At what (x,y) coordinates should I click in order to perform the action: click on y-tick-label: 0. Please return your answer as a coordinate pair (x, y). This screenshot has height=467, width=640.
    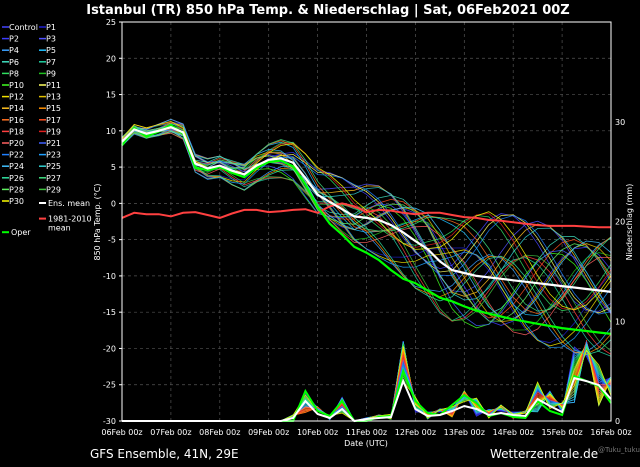
    Looking at the image, I should click on (113, 203).